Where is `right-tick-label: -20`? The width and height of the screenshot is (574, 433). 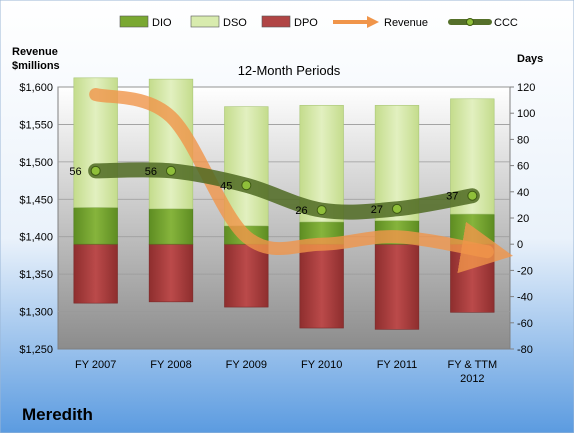
right-tick-label: -20 is located at coordinates (525, 271).